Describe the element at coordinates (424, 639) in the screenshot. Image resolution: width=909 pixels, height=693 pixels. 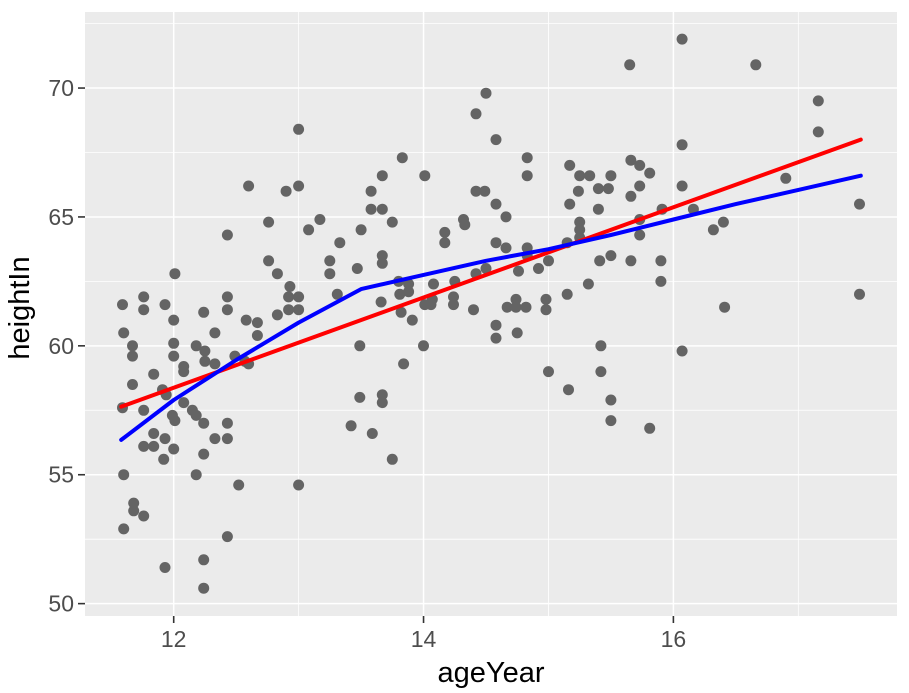
I see `x-tick-label: 14` at that location.